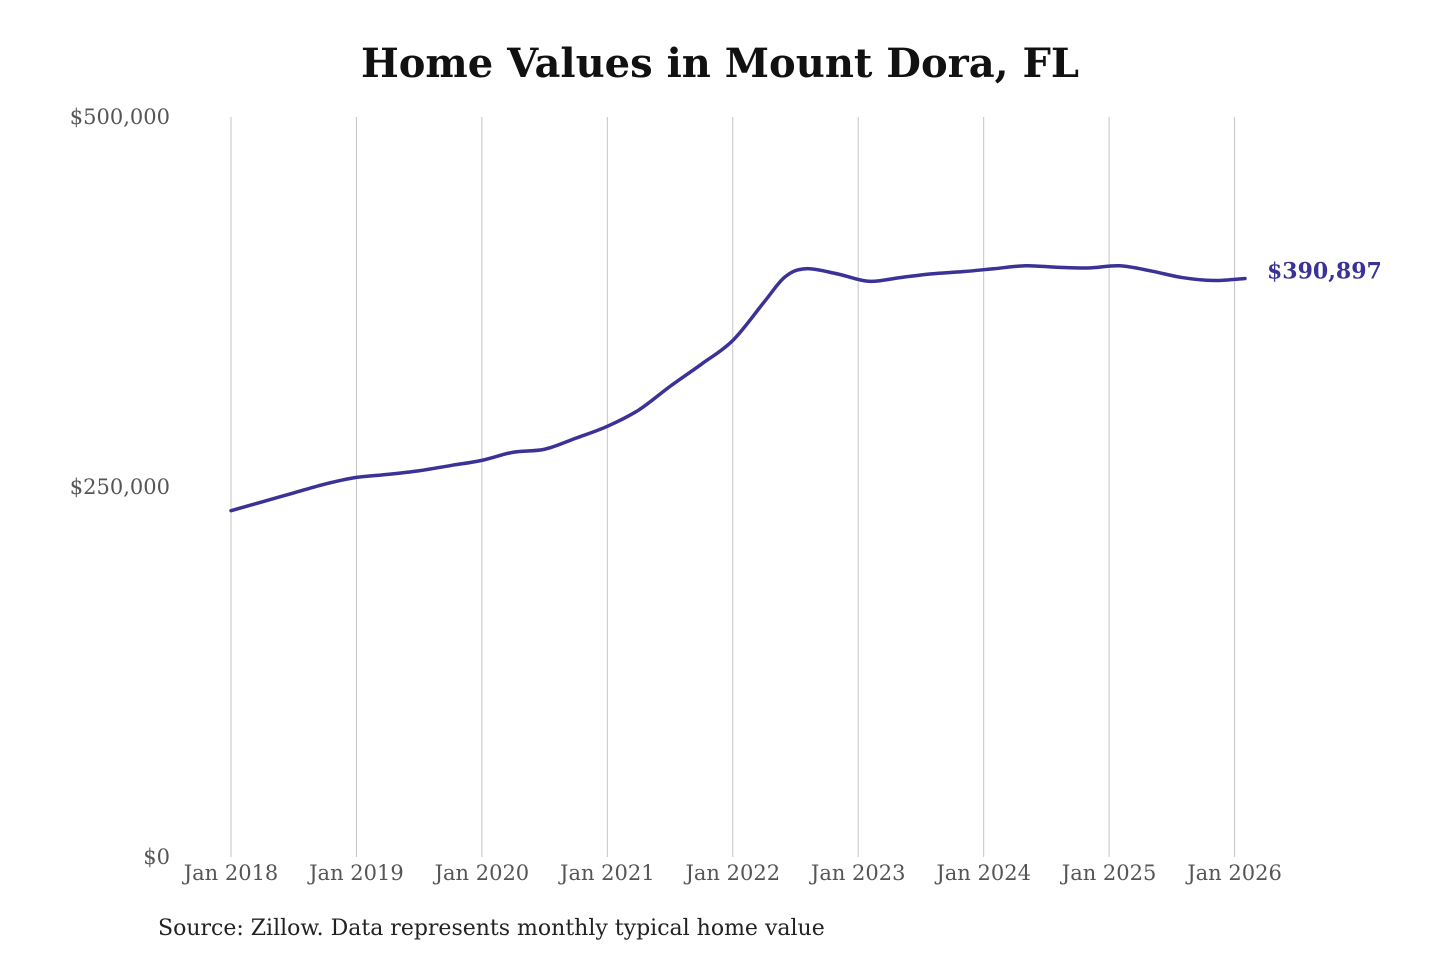  I want to click on x-tick-label: Jan 2025, so click(1108, 873).